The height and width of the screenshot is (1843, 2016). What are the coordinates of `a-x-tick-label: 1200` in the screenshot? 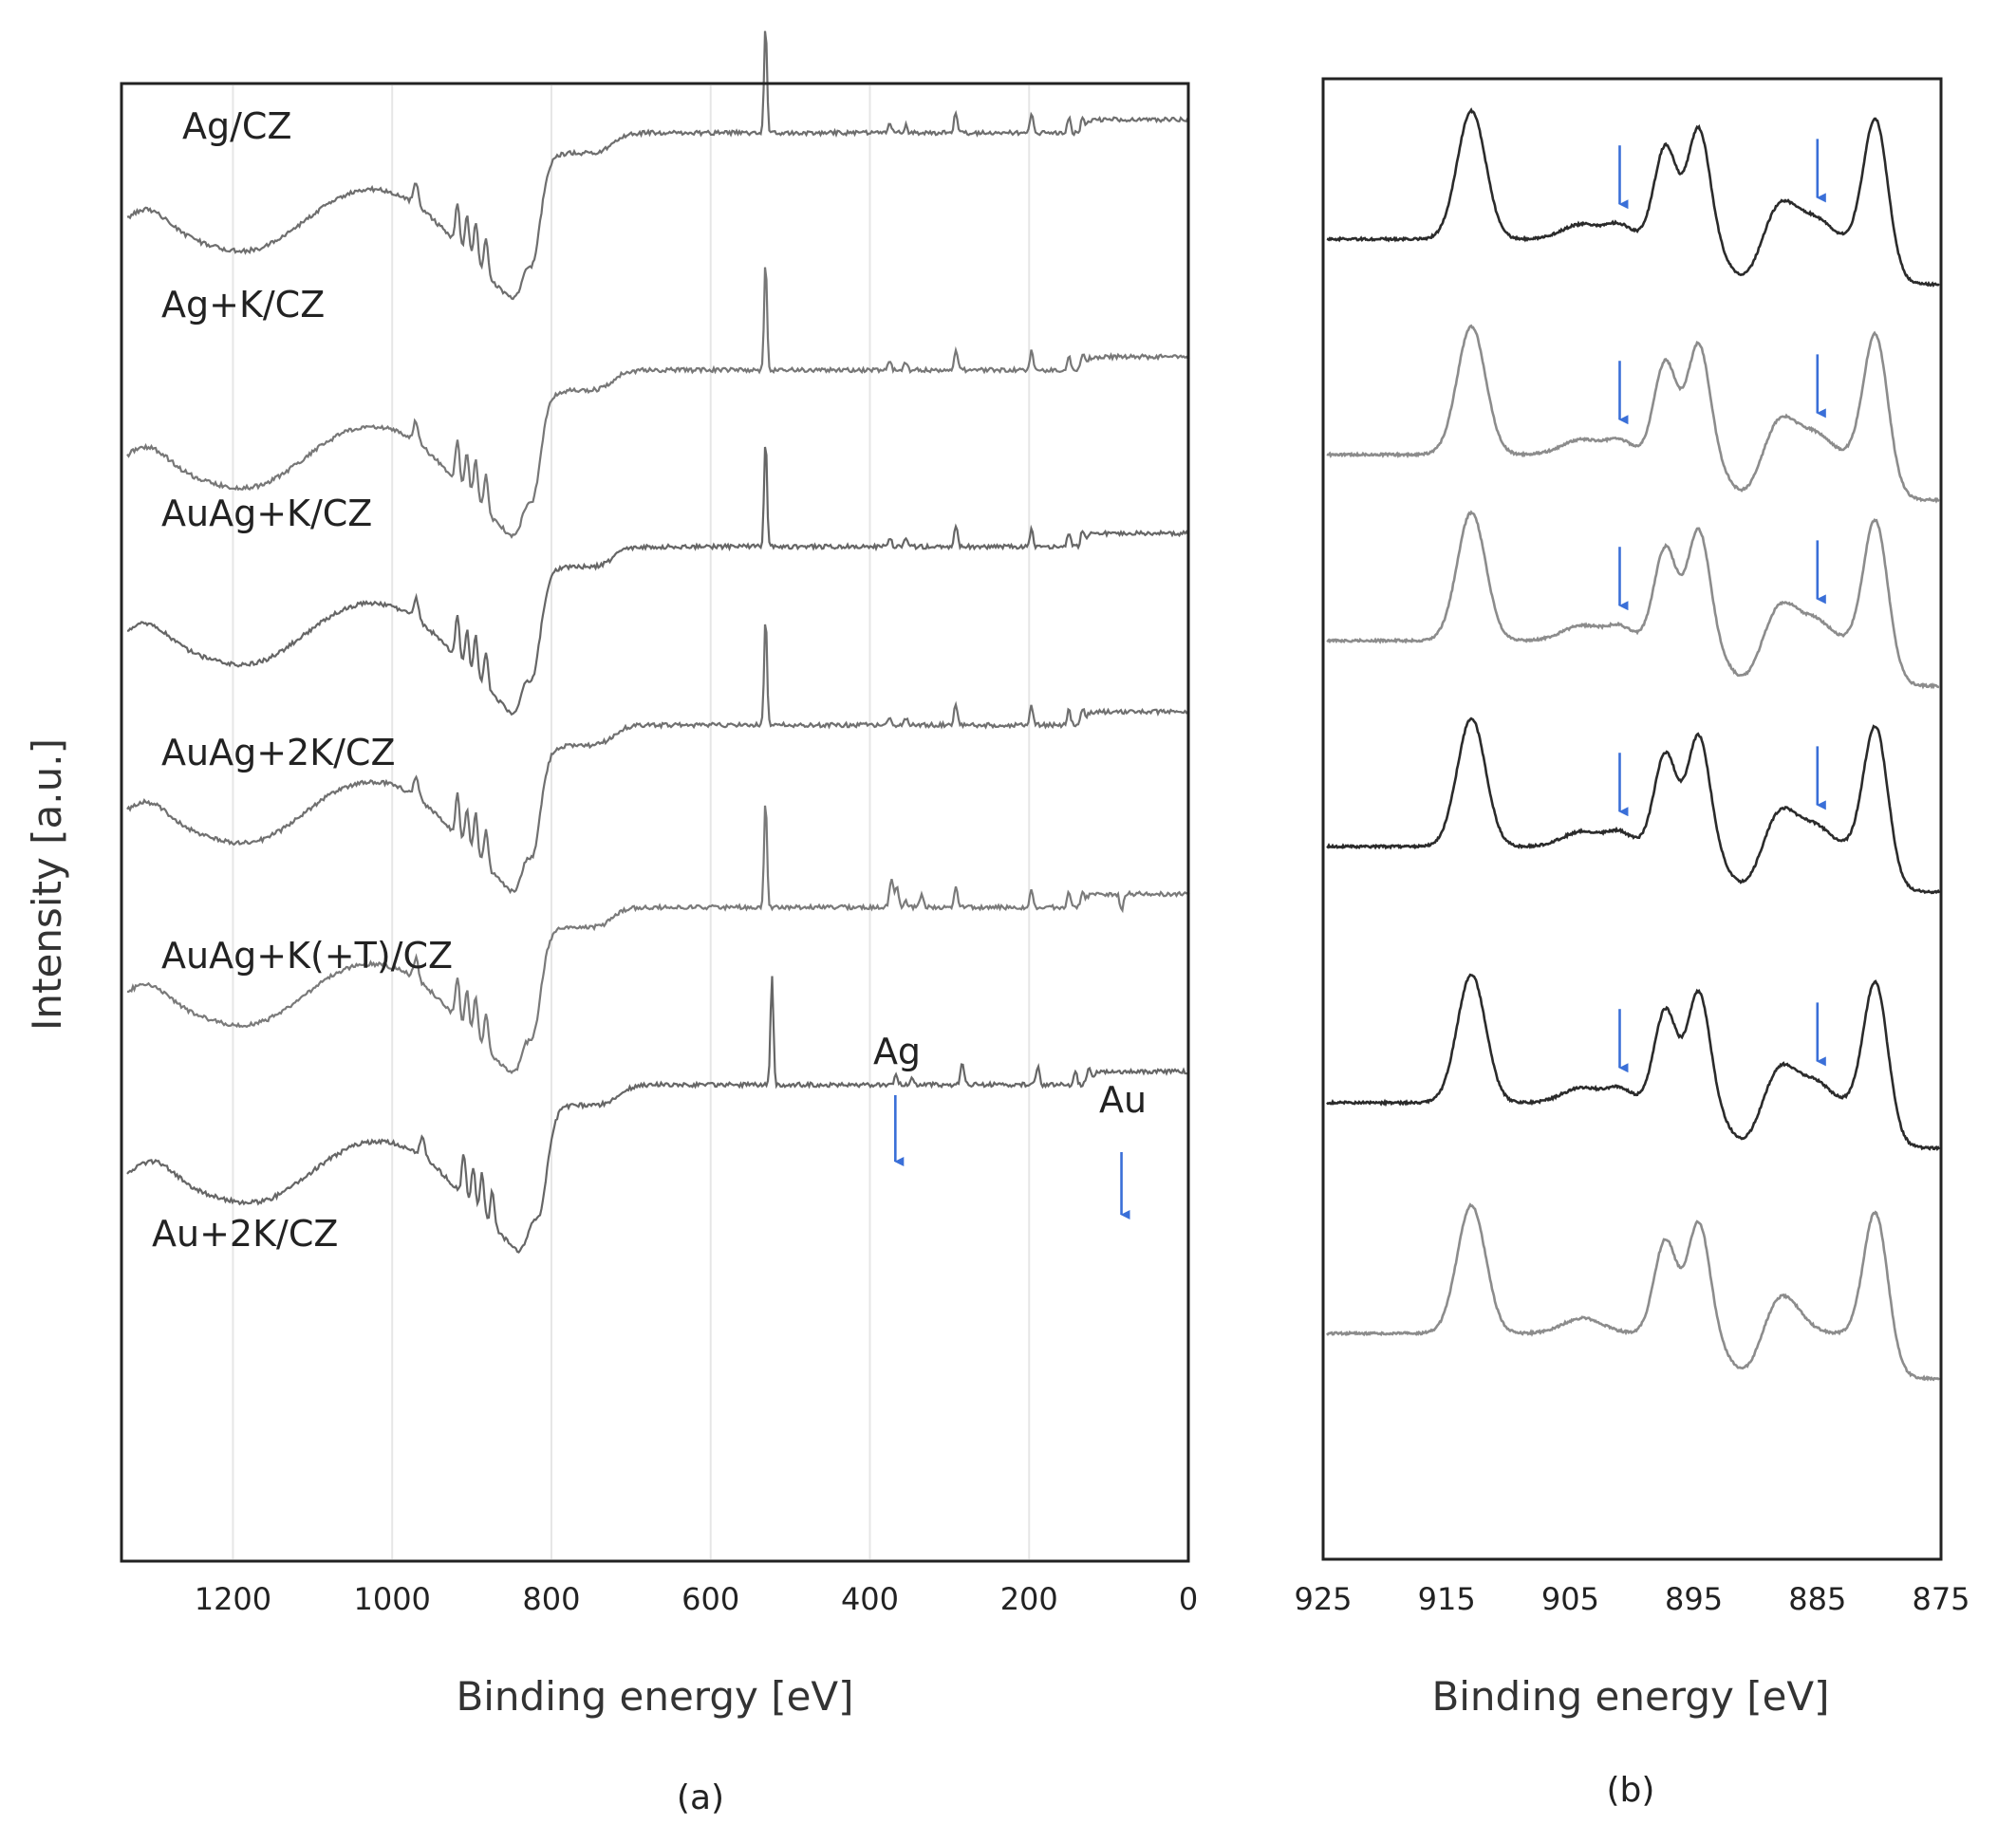 It's located at (233, 1599).